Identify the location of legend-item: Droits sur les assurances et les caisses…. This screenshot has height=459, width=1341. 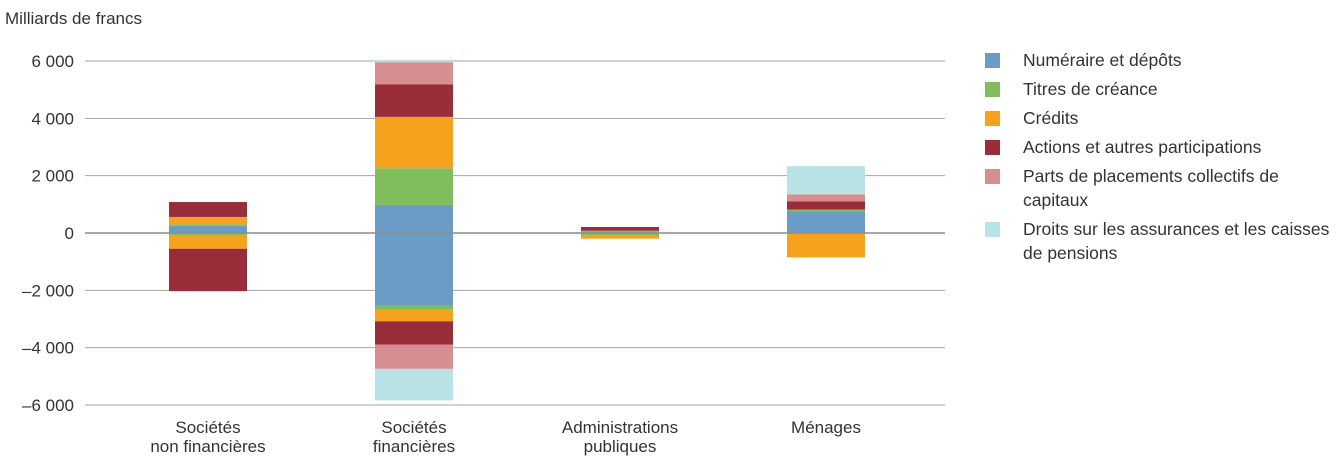
(1163, 241).